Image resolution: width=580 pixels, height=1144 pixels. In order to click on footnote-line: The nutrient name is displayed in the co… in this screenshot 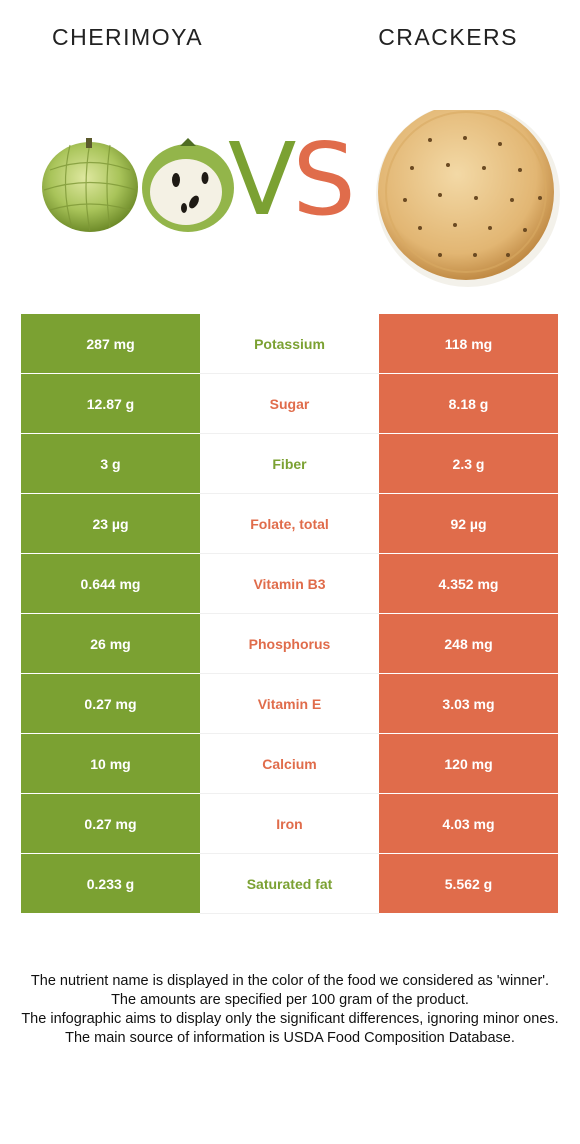, I will do `click(290, 981)`.